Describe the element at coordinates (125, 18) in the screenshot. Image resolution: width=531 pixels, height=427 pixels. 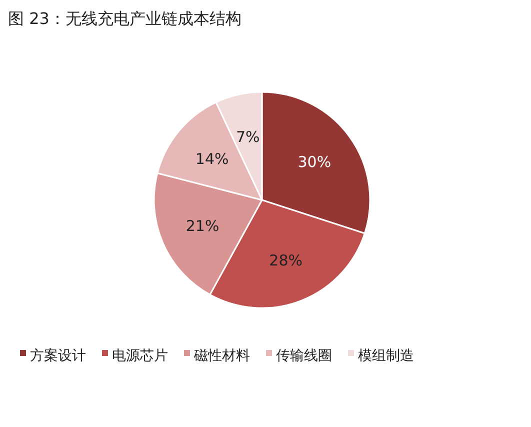
I see `chart-title: 图 23：无线充电产业链成本结构` at that location.